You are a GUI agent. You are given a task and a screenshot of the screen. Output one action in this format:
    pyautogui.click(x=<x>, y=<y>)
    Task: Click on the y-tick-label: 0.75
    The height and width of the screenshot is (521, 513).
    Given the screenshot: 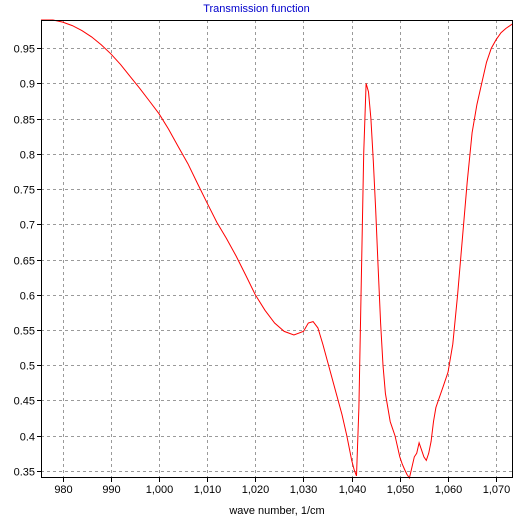 What is the action you would take?
    pyautogui.click(x=24, y=191)
    